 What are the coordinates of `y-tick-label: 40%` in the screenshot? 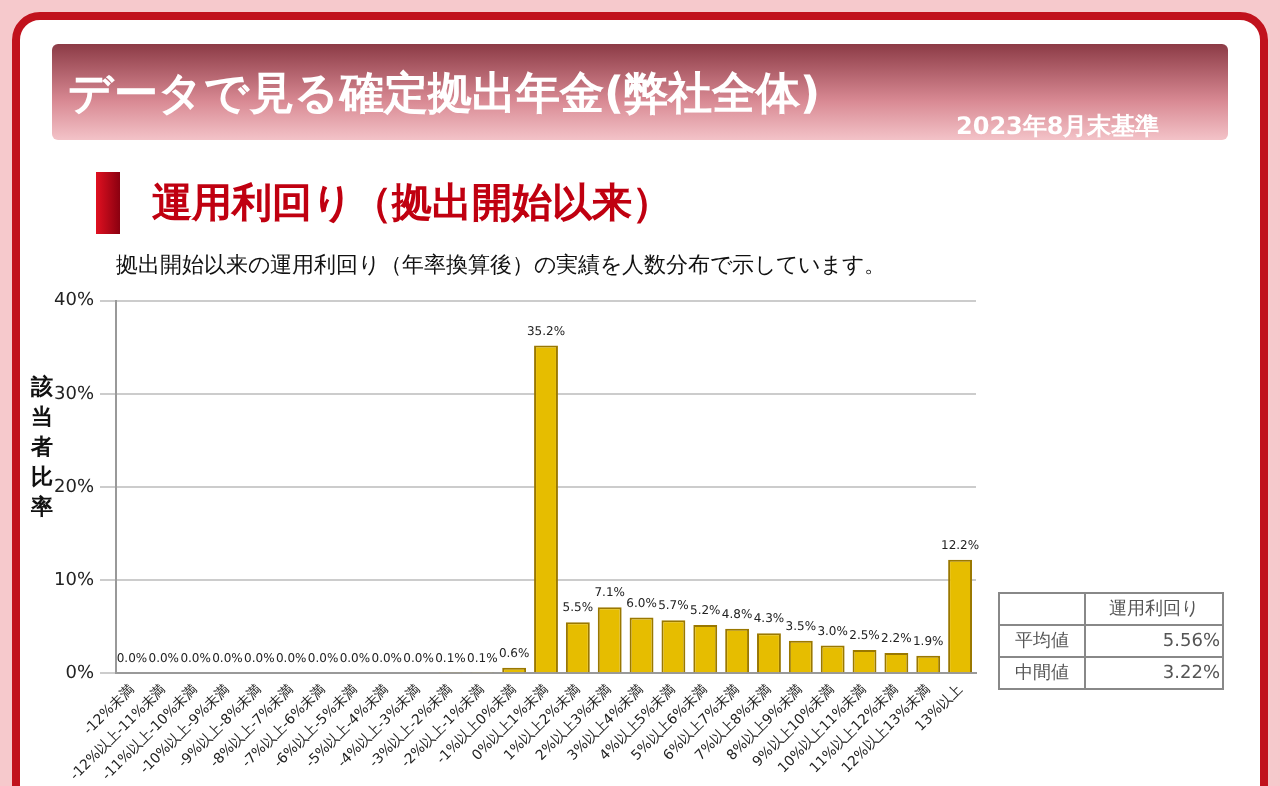 It's located at (74, 301).